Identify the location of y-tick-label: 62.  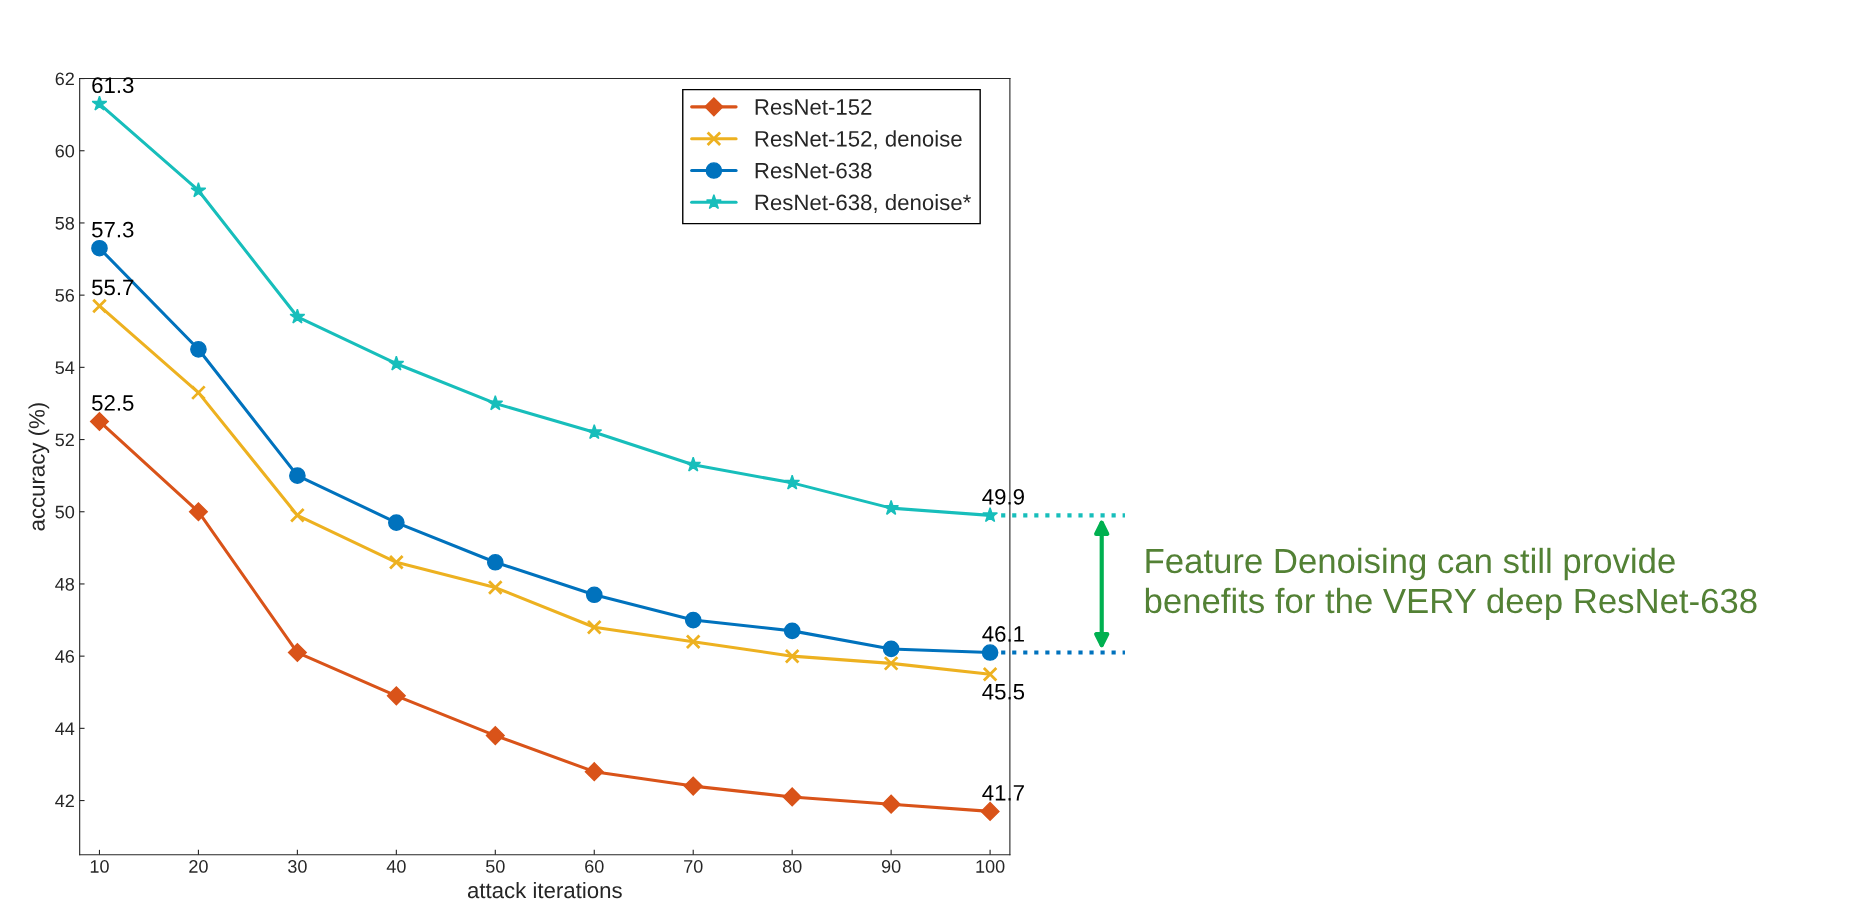
(64, 79).